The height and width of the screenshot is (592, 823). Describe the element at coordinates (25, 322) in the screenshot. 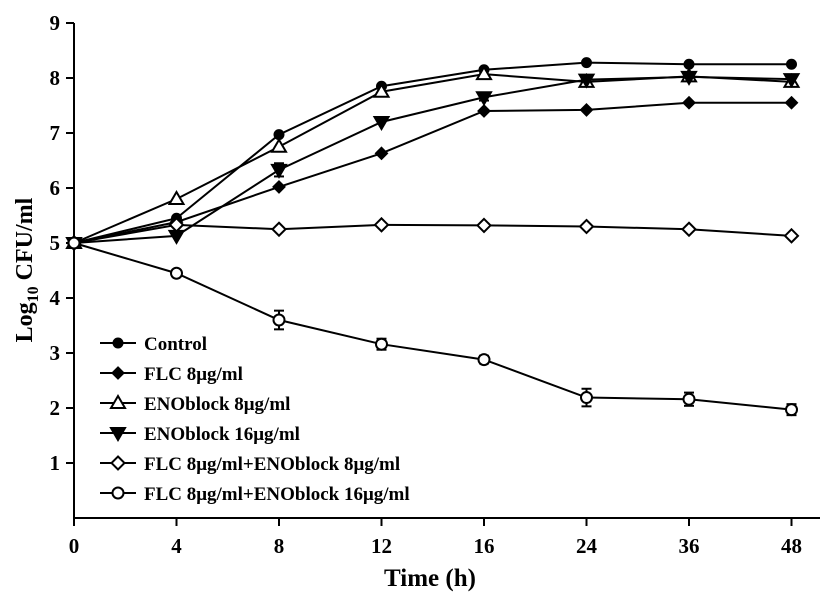

I see `y-axis-label-main: Log` at that location.